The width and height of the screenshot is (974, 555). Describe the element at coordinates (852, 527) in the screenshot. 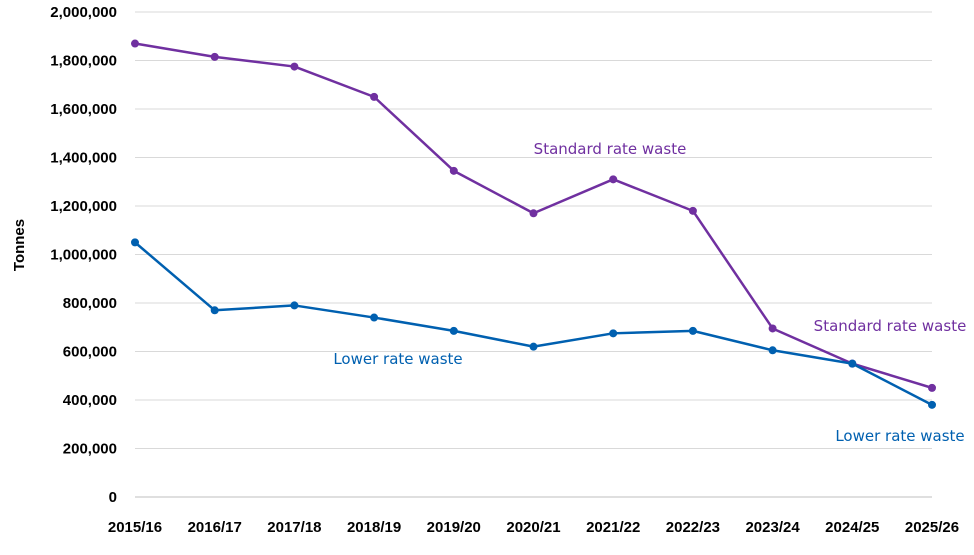

I see `x-tick-label: 2024/25` at that location.